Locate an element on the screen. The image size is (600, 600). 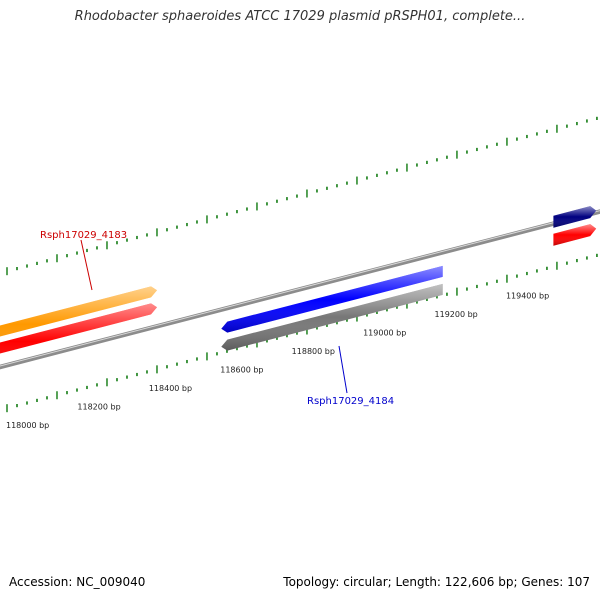
tick-label: 118200 bp is located at coordinates (98, 407).